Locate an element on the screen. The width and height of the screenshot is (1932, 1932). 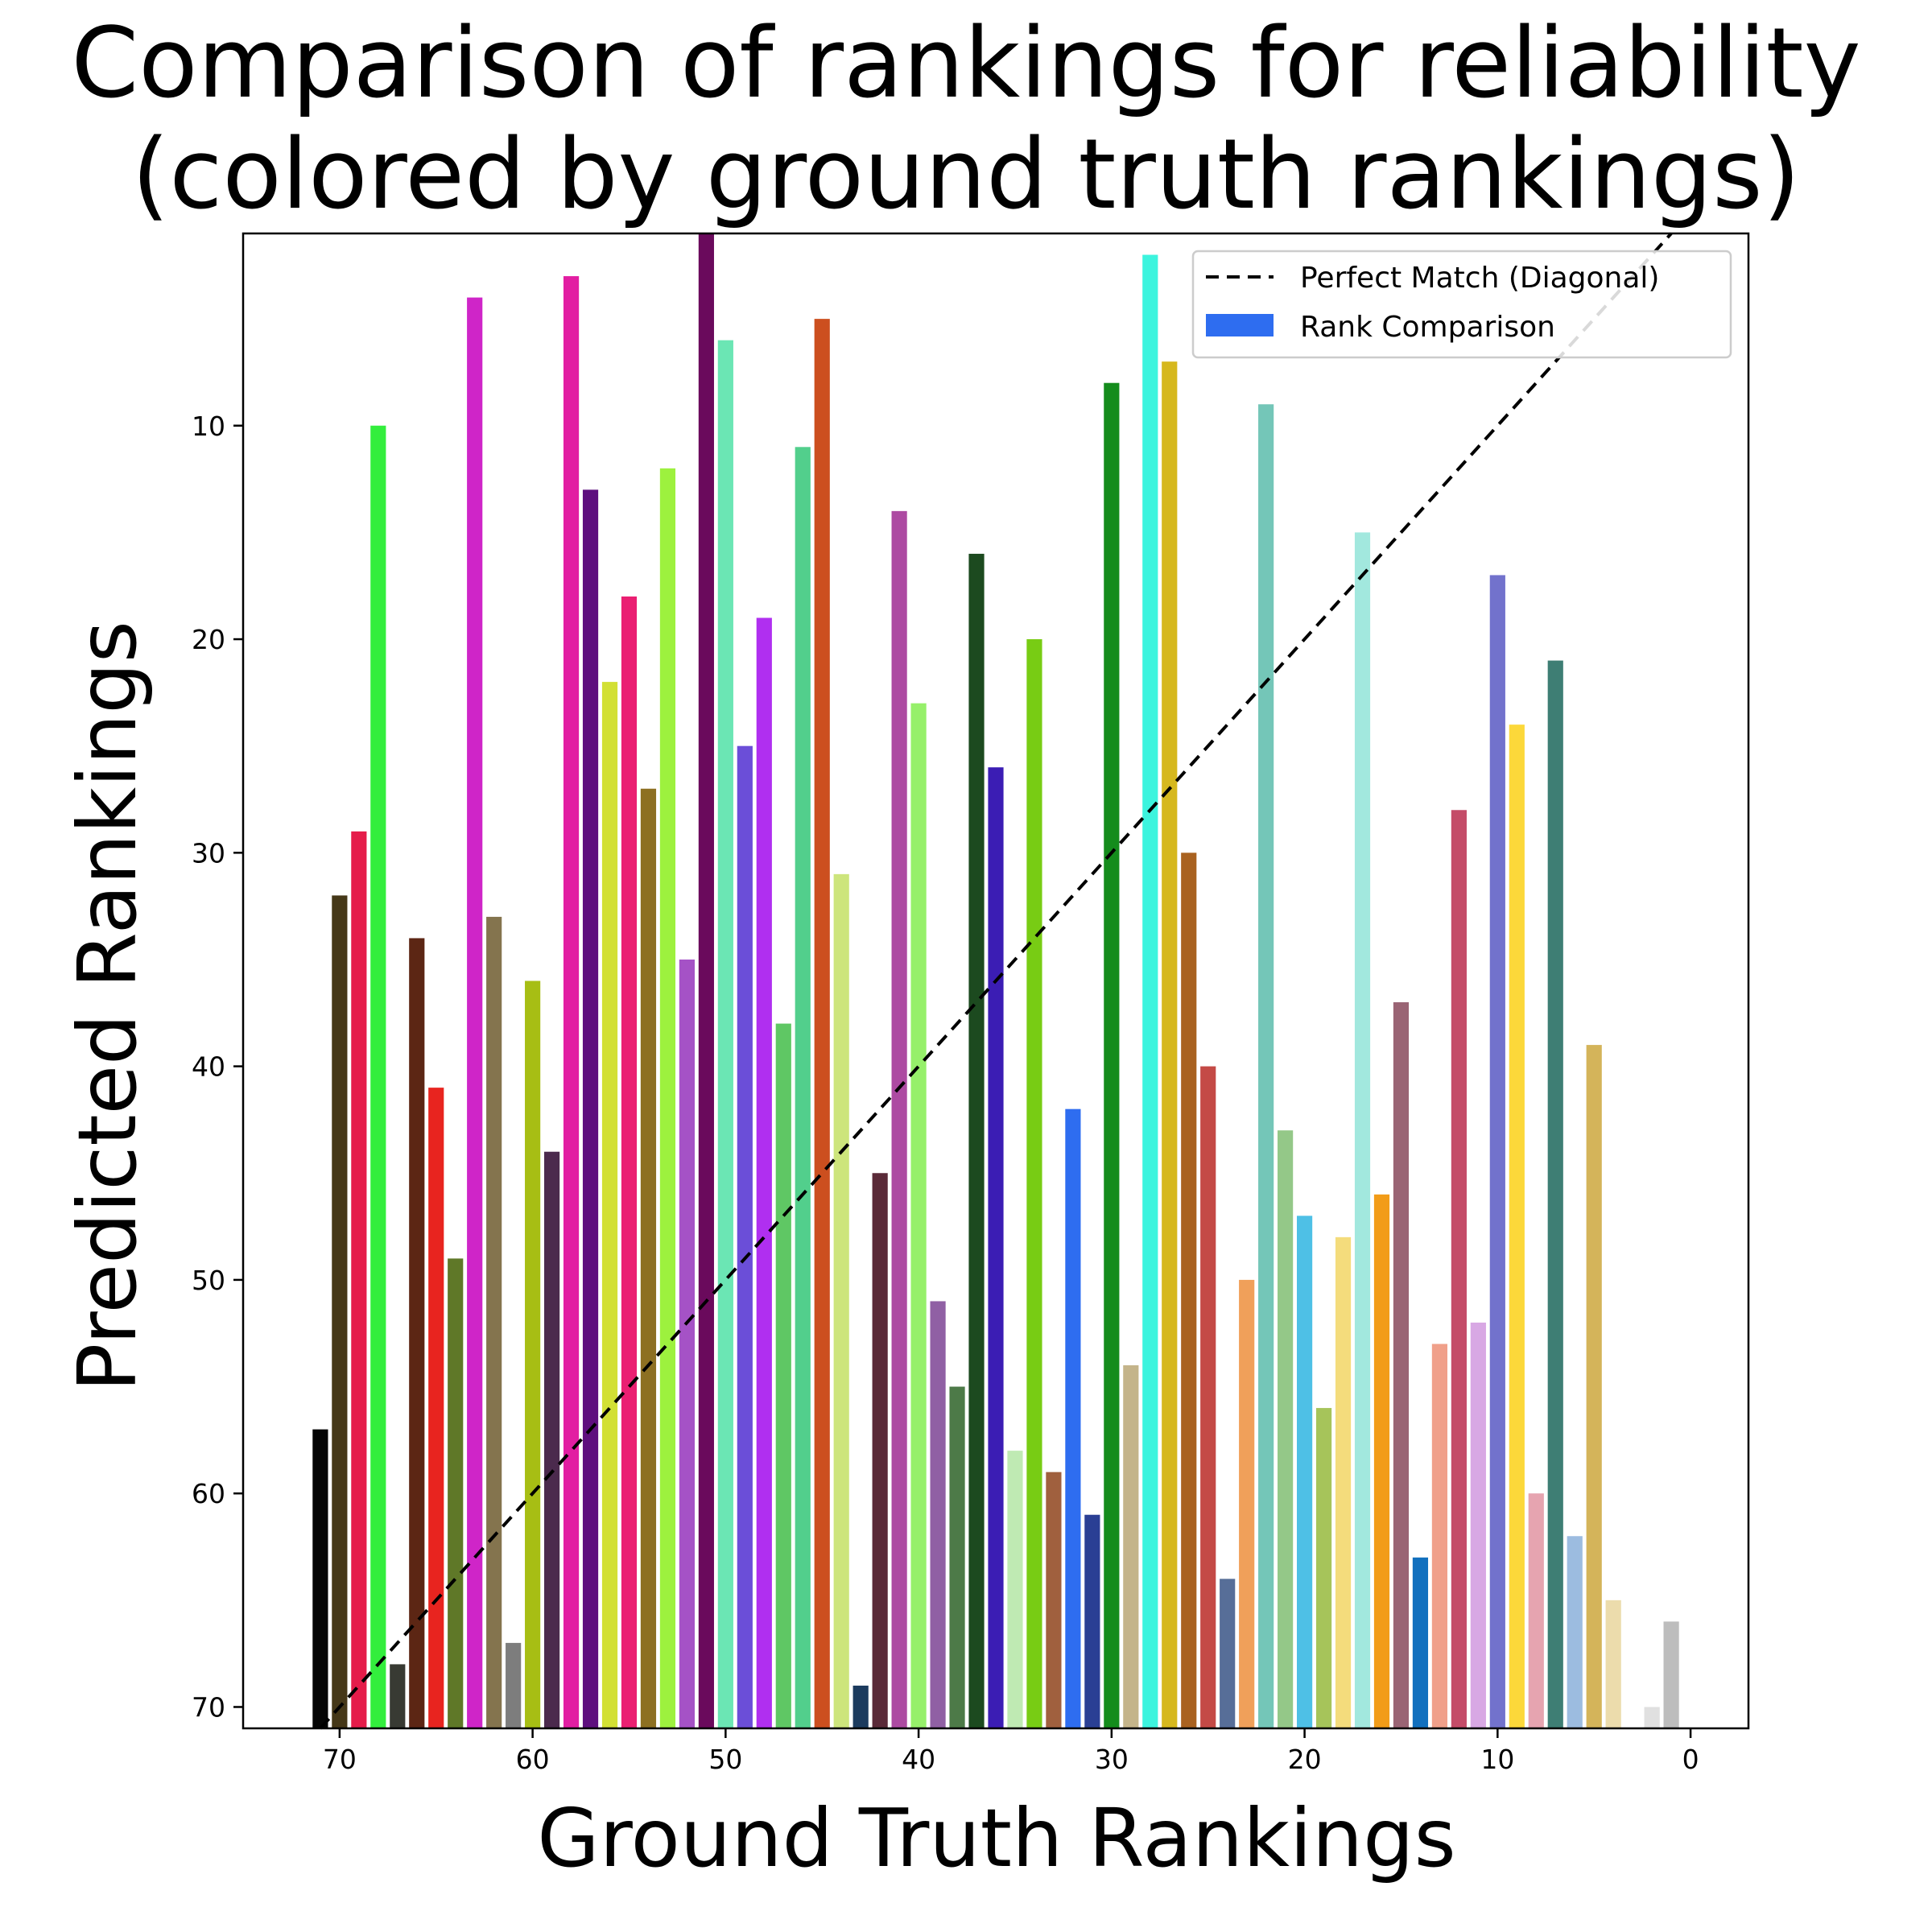
y-axis-label: Predicted Rankings is located at coordinates (107, 1007).